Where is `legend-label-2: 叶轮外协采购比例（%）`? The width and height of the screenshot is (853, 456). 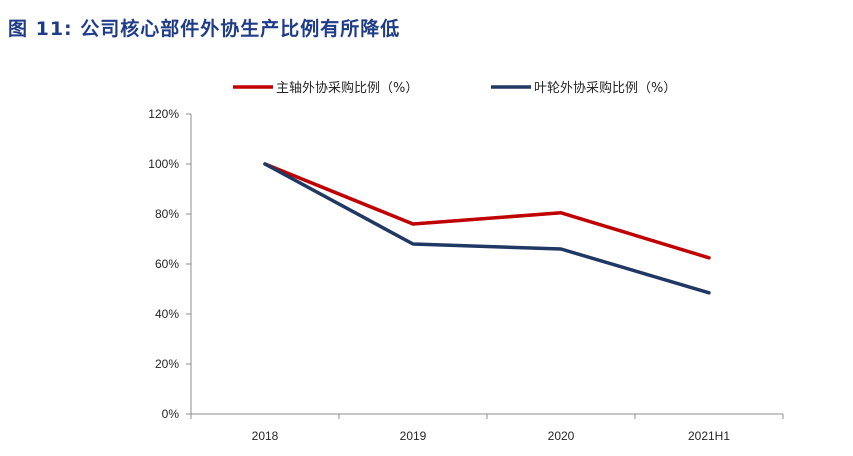
legend-label-2: 叶轮外协采购比例（%） is located at coordinates (605, 88).